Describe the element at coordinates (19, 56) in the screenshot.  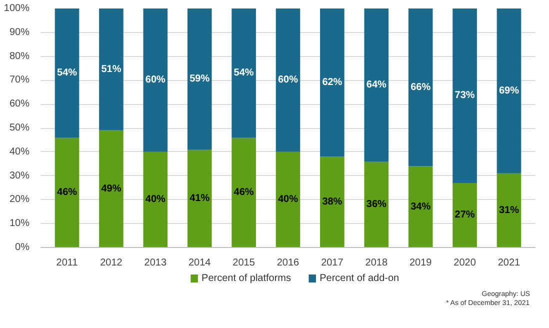
I see `y-tick-label: 80%` at that location.